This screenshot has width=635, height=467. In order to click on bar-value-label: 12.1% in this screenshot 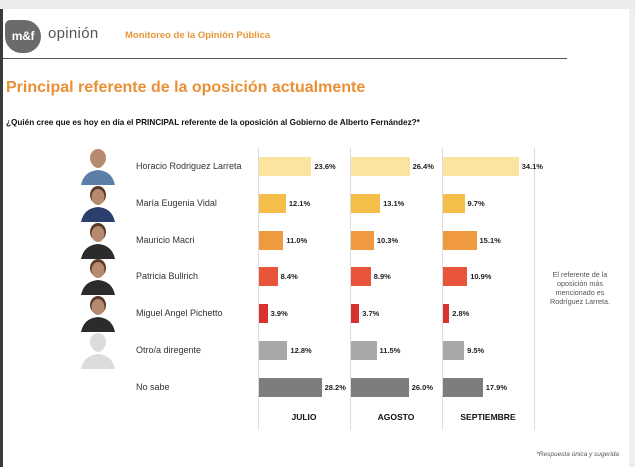, I will do `click(299, 203)`.